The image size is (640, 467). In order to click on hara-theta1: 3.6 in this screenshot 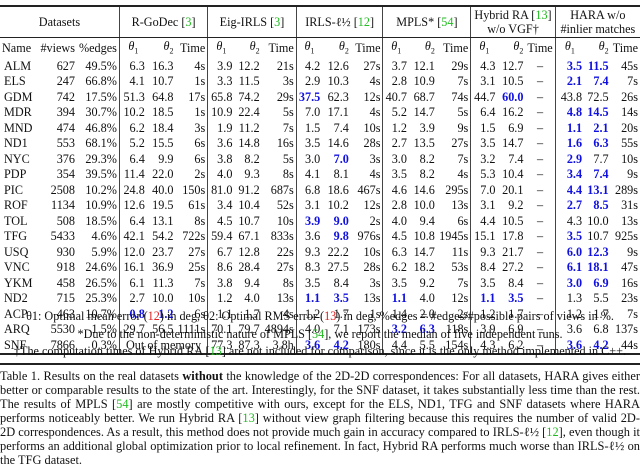, I will do `click(570, 346)`.